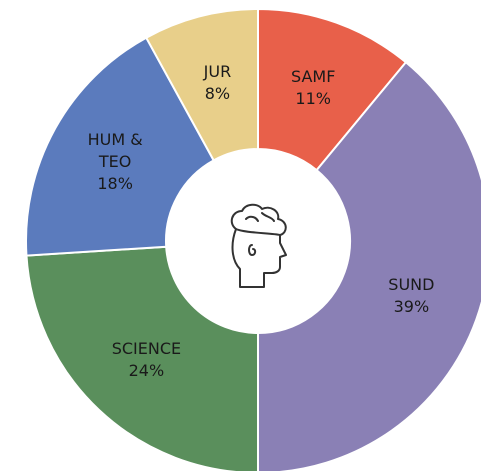 This screenshot has height=471, width=481. I want to click on value-label: 24%, so click(146, 370).